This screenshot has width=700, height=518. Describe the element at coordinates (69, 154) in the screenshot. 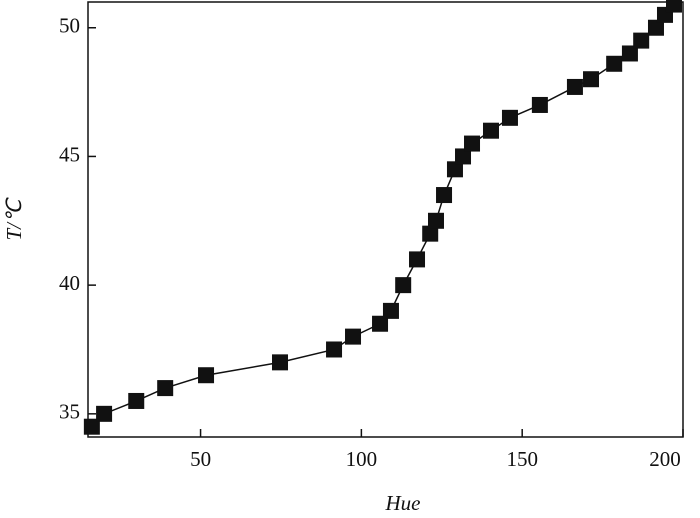

I see `y-tick-label: 45` at that location.